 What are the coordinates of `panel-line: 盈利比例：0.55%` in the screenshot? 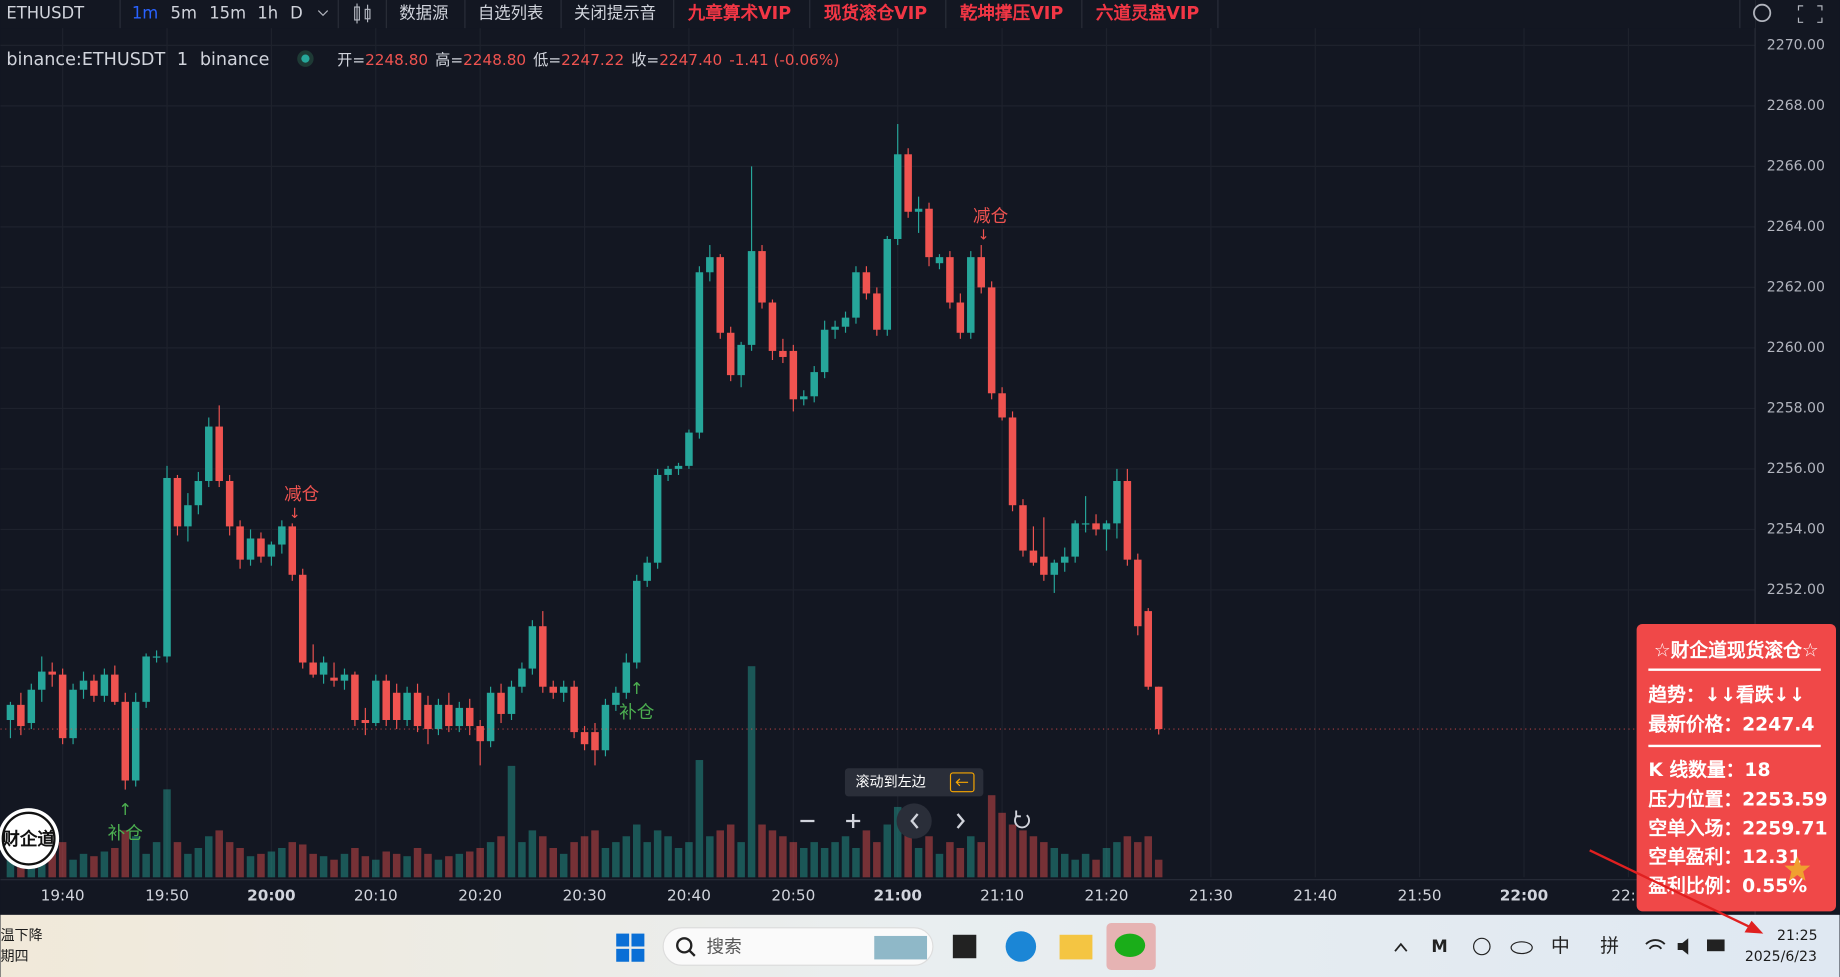 It's located at (1727, 885).